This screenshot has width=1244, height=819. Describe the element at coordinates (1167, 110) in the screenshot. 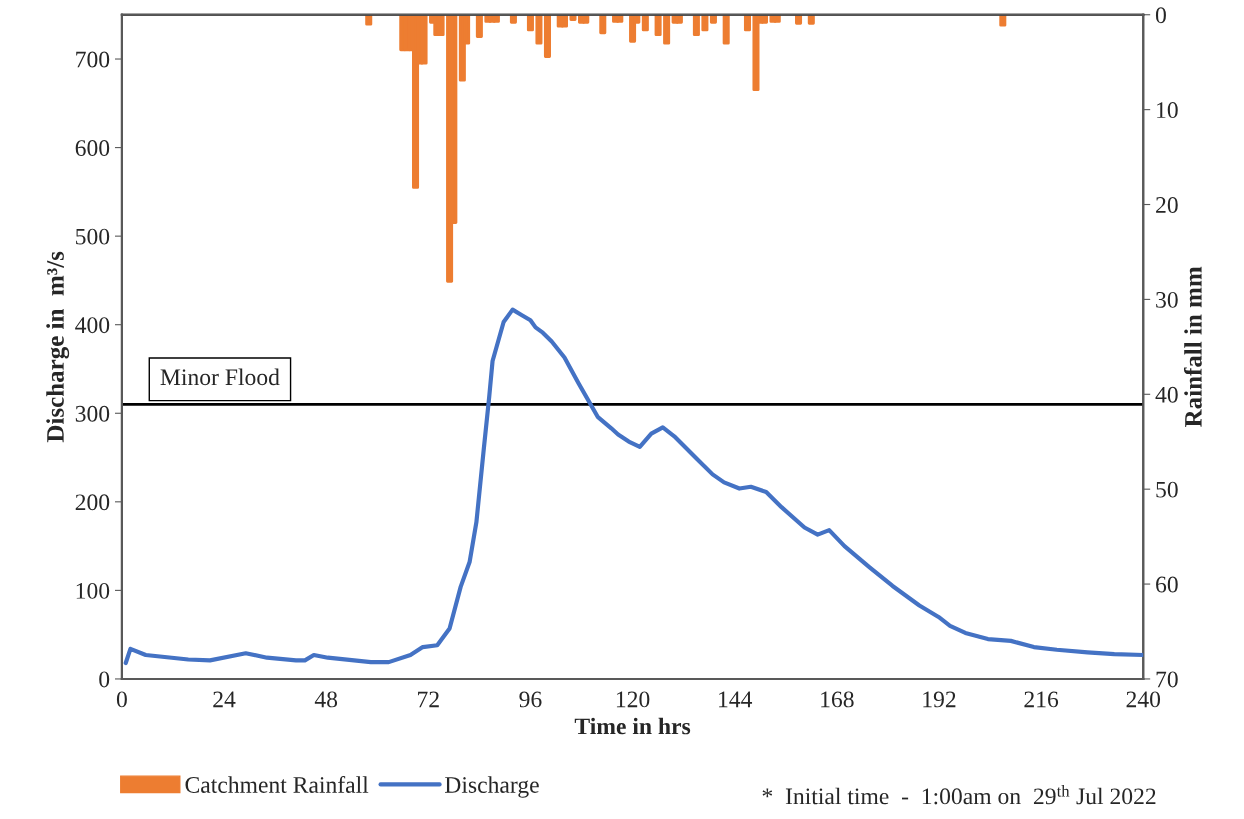

I see `y2-tick-label: 10` at that location.